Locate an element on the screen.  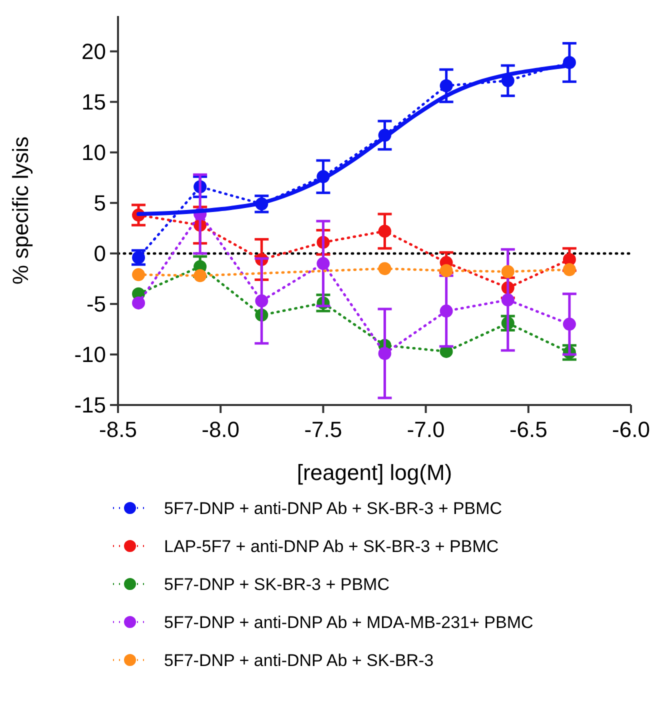
x-axis-title: [reagent] log(M) is located at coordinates (374, 472).